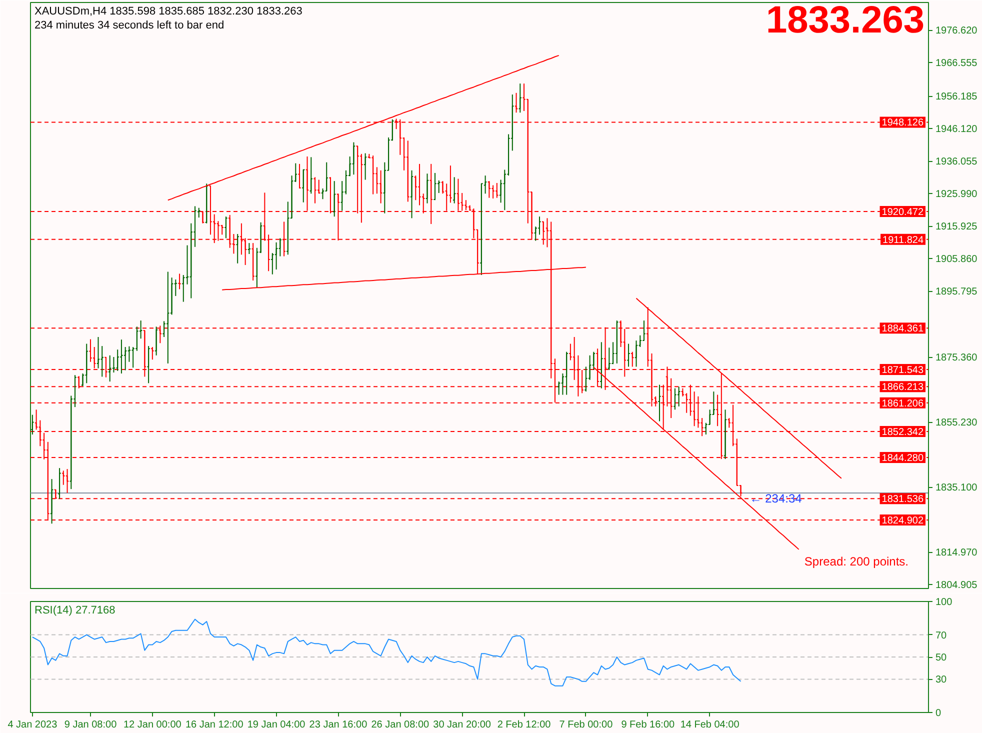  Describe the element at coordinates (32, 424) in the screenshot. I see `candlestick` at that location.